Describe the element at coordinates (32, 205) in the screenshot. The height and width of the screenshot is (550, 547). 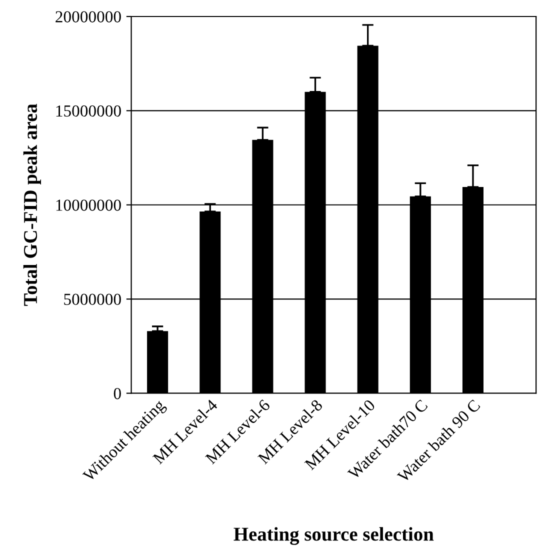
I see `y-axis-title: Total GC-FID peak area` at that location.